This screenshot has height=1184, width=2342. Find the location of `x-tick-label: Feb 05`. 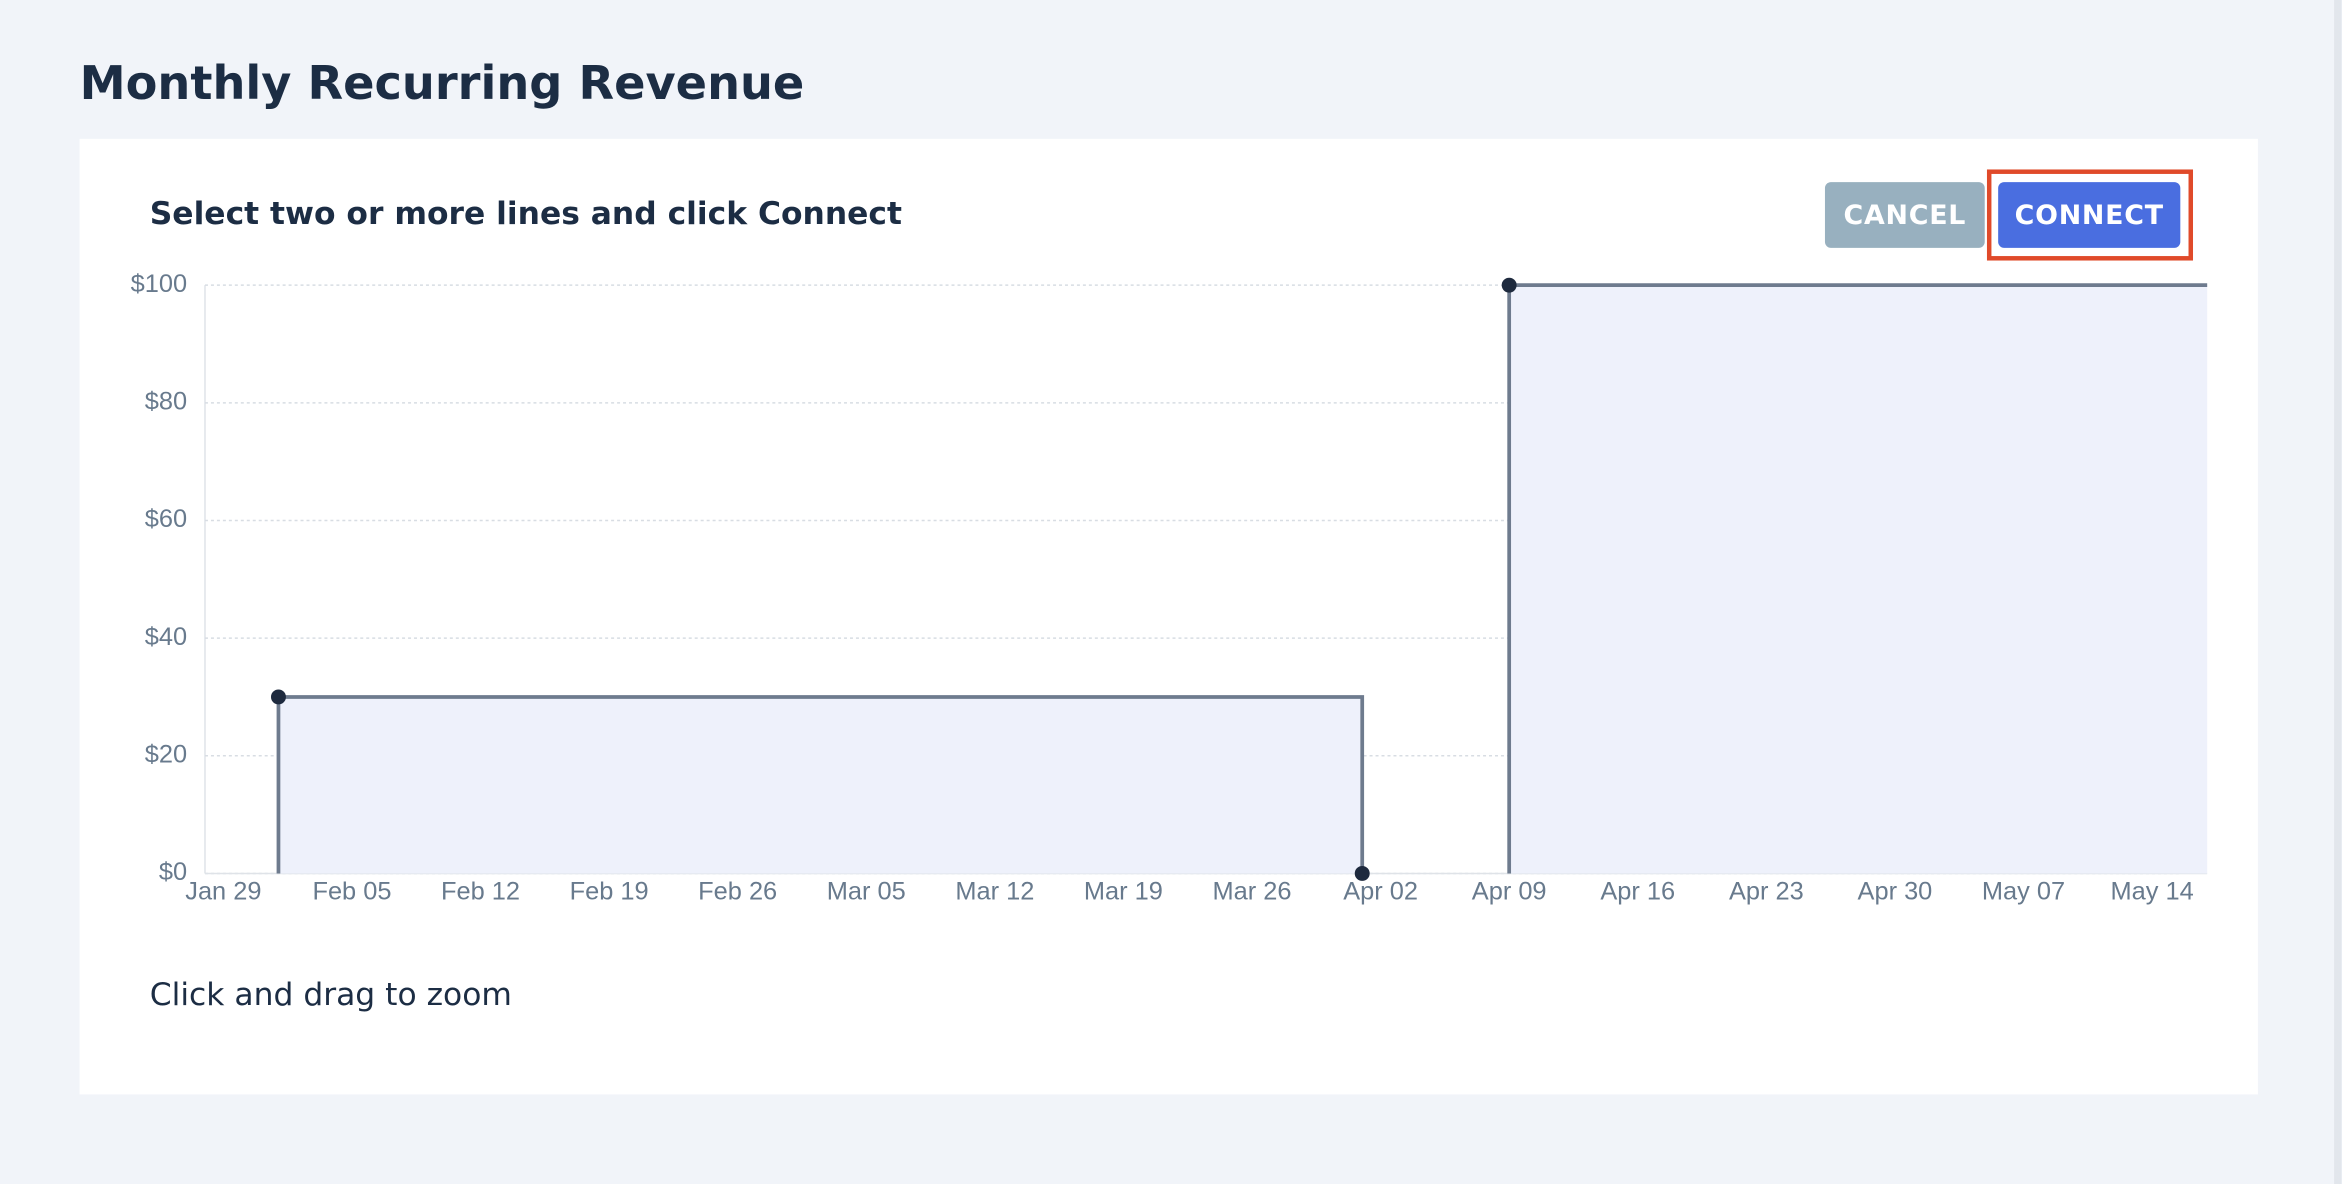

x-tick-label: Feb 05 is located at coordinates (351, 892).